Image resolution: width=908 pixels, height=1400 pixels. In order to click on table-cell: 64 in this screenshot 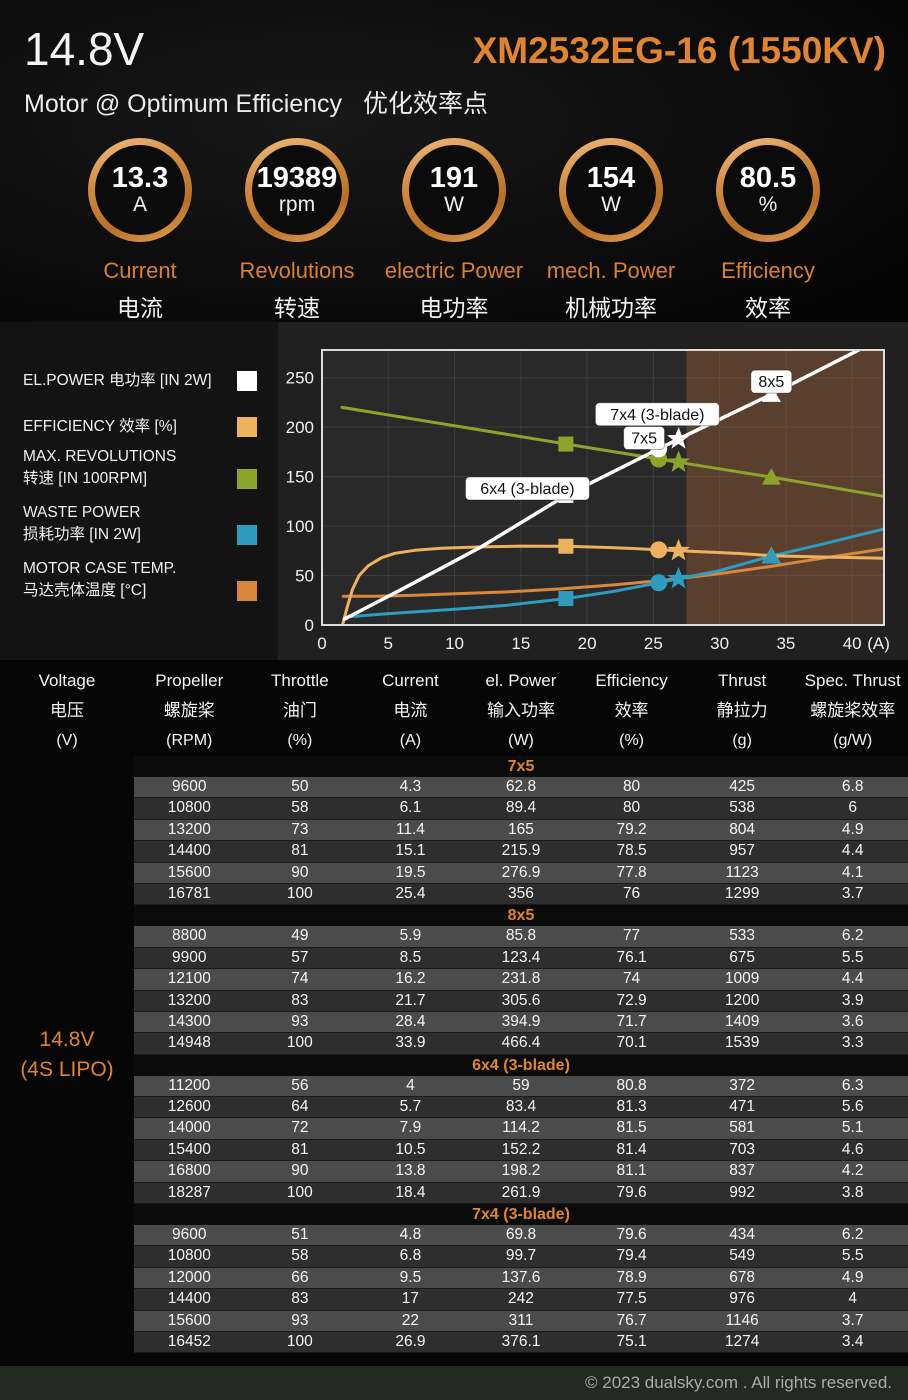, I will do `click(300, 1107)`.